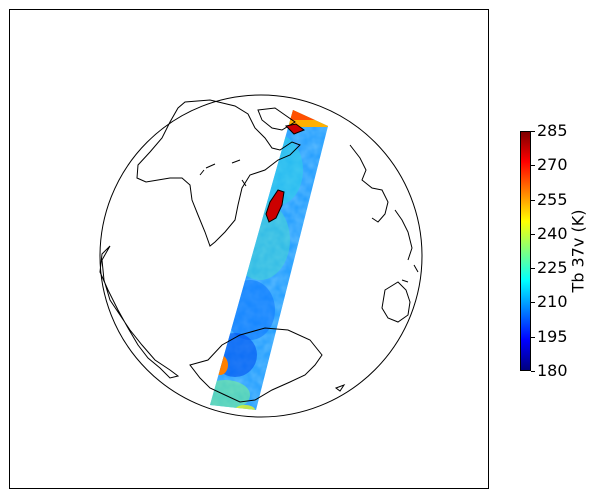 The height and width of the screenshot is (500, 599). I want to click on indonesia-islands, so click(406, 246).